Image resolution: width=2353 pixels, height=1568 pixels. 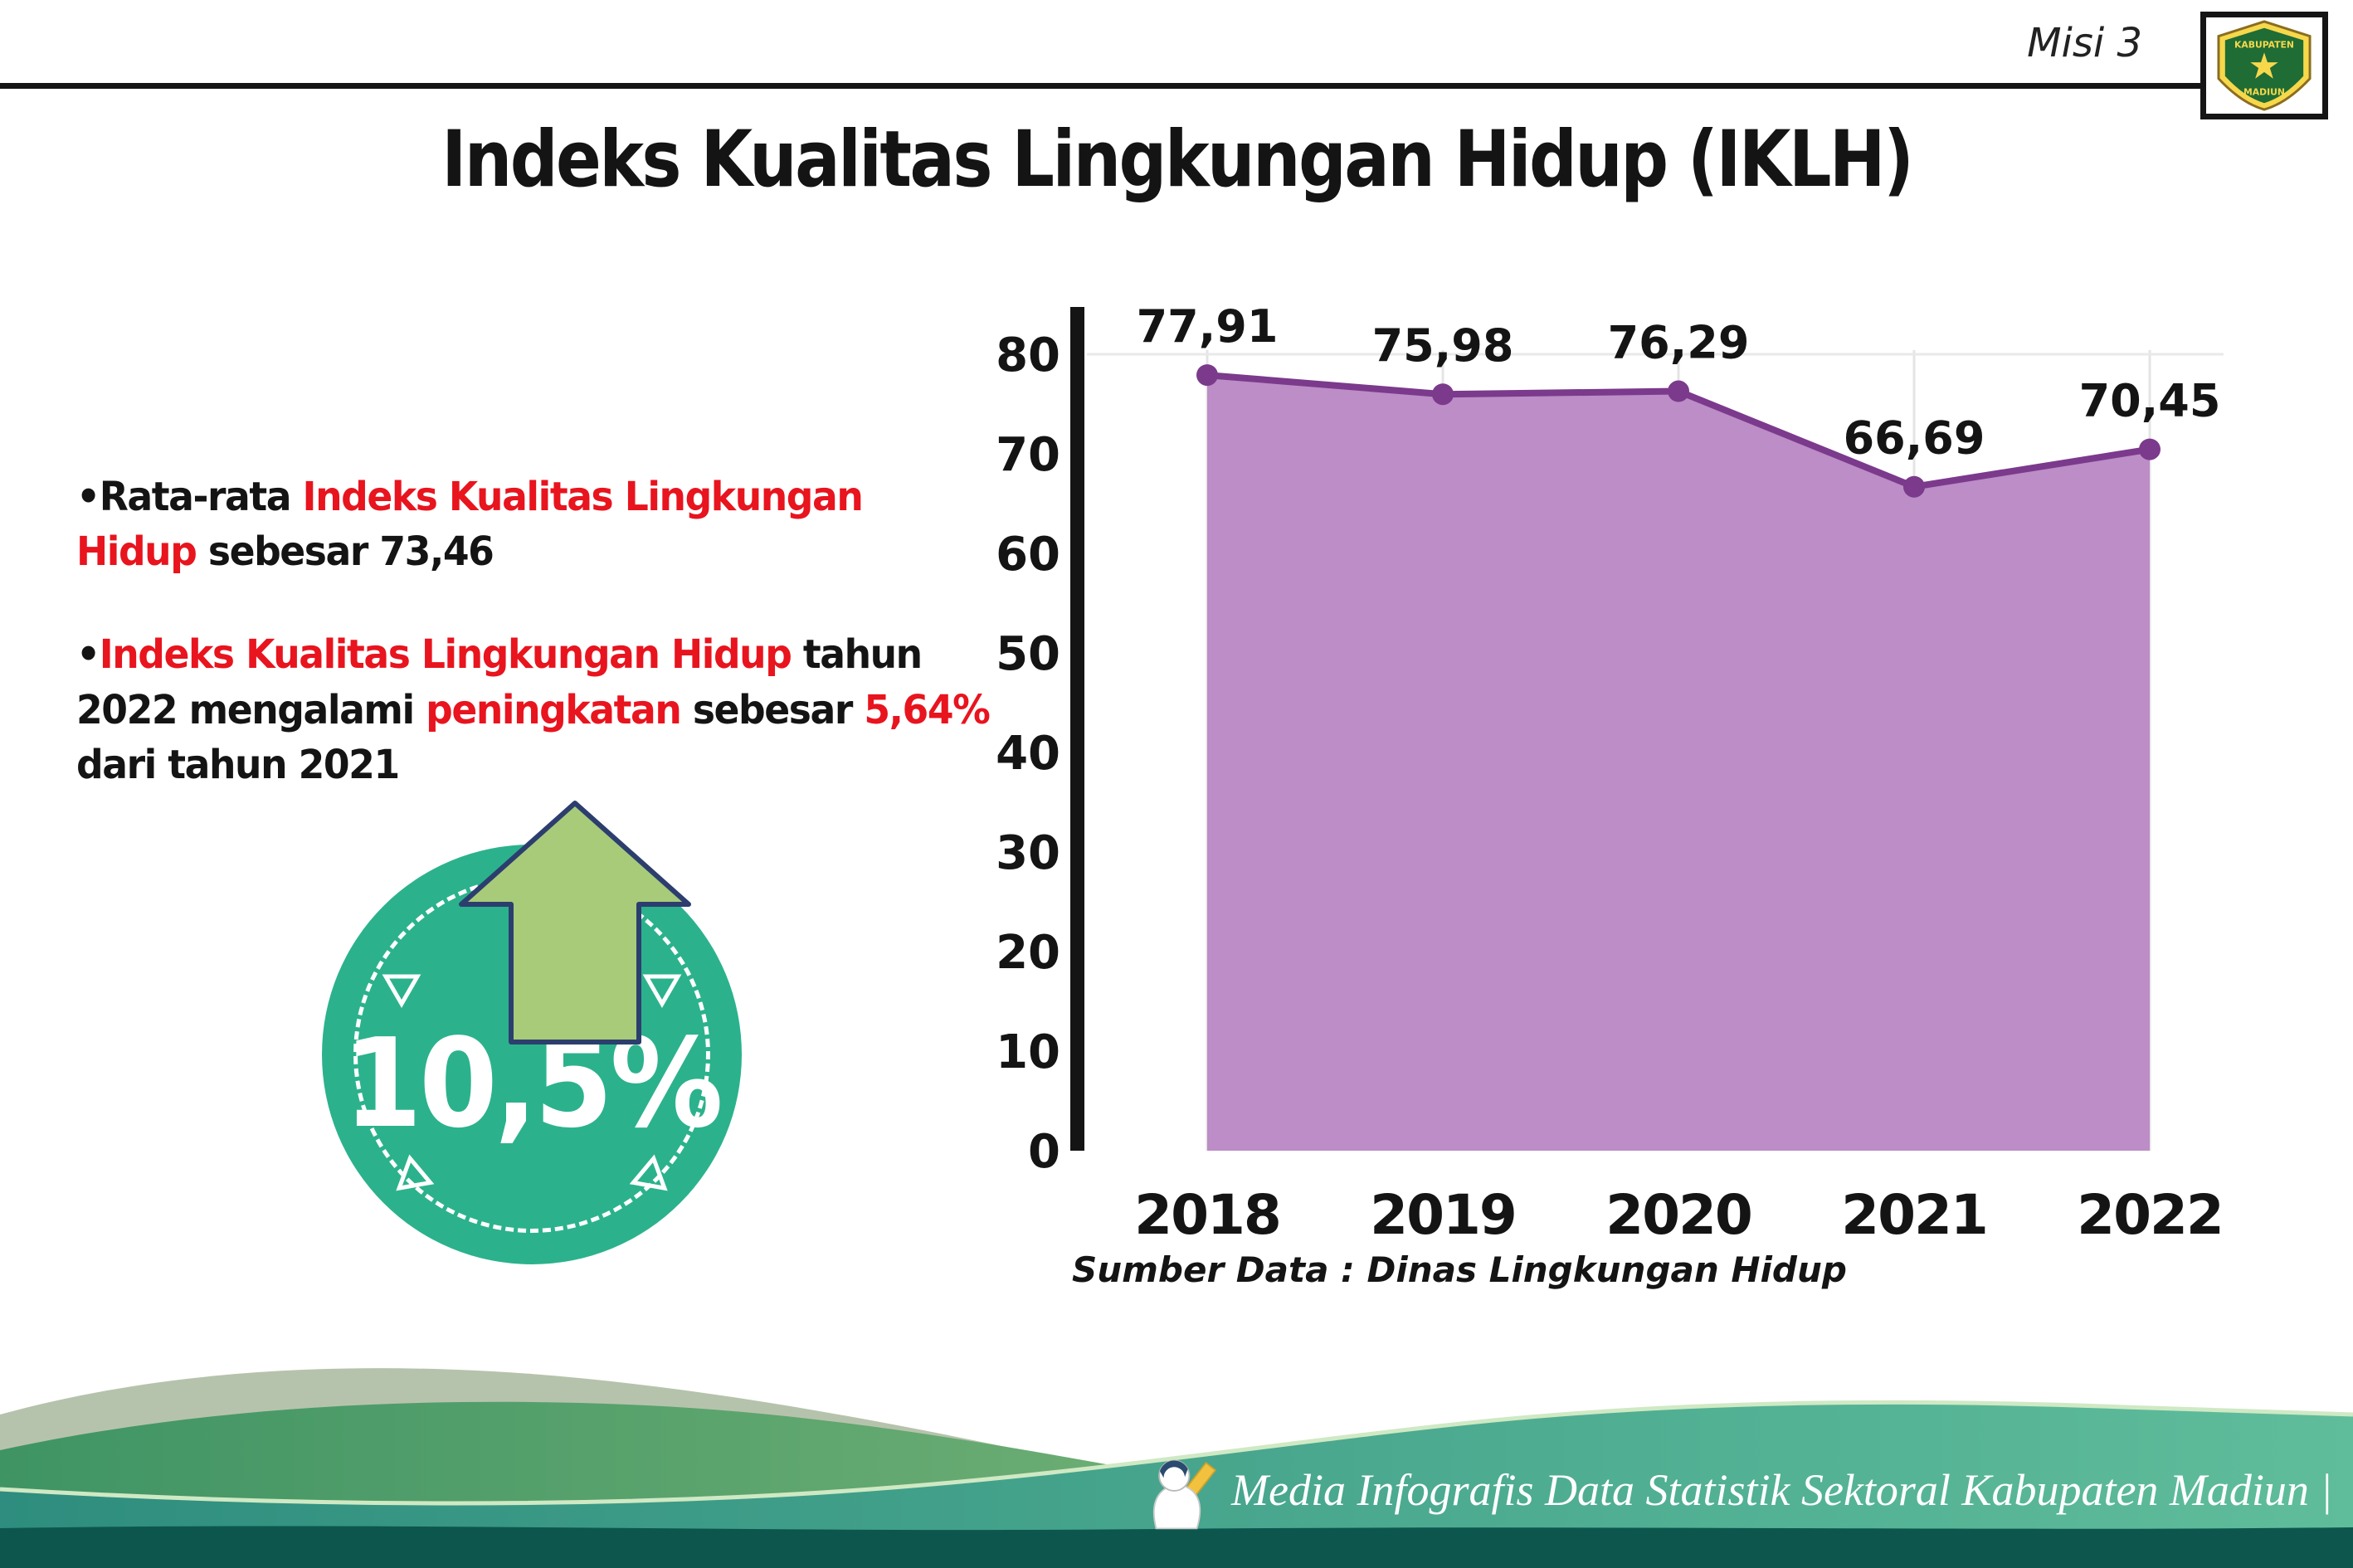 I want to click on bullet-text-segment: sebesar, so click(x=772, y=709).